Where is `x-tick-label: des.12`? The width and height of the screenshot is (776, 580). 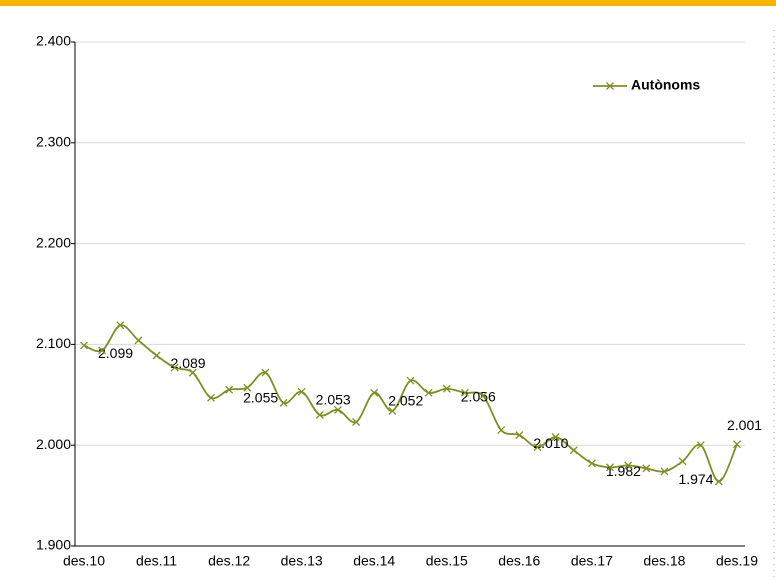
x-tick-label: des.12 is located at coordinates (229, 561).